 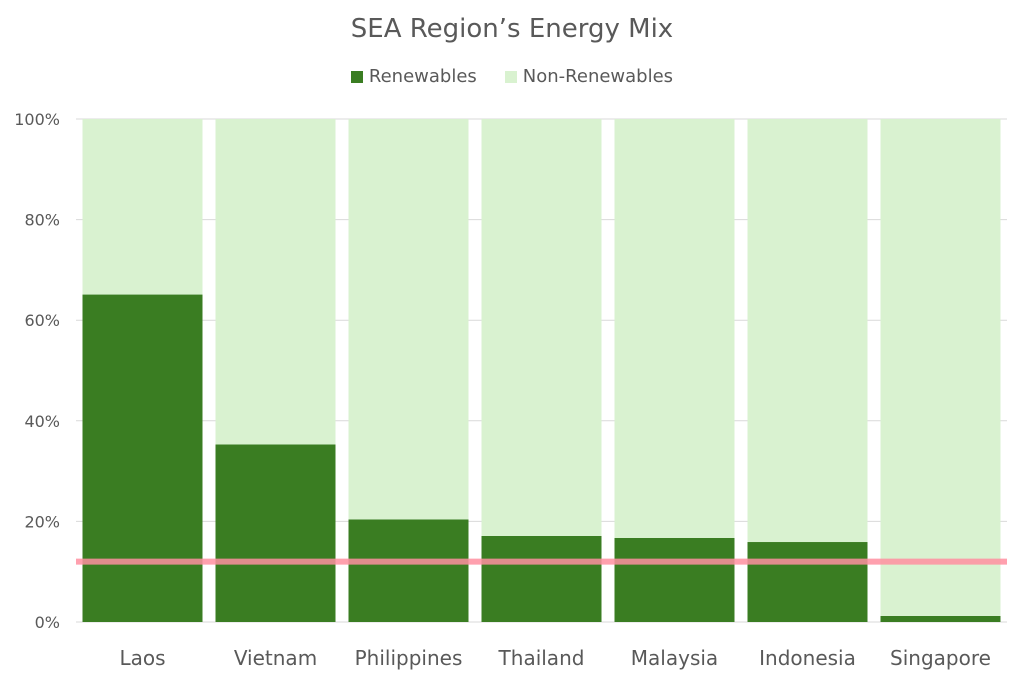 What do you see at coordinates (409, 658) in the screenshot?
I see `x-tick-label: Philippines` at bounding box center [409, 658].